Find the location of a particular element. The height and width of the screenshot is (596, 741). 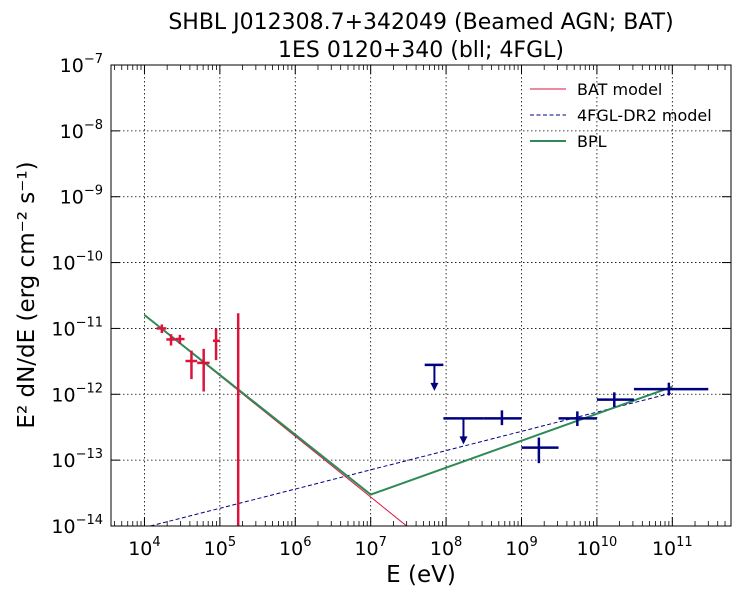

legend-label: BAT model is located at coordinates (619, 89).